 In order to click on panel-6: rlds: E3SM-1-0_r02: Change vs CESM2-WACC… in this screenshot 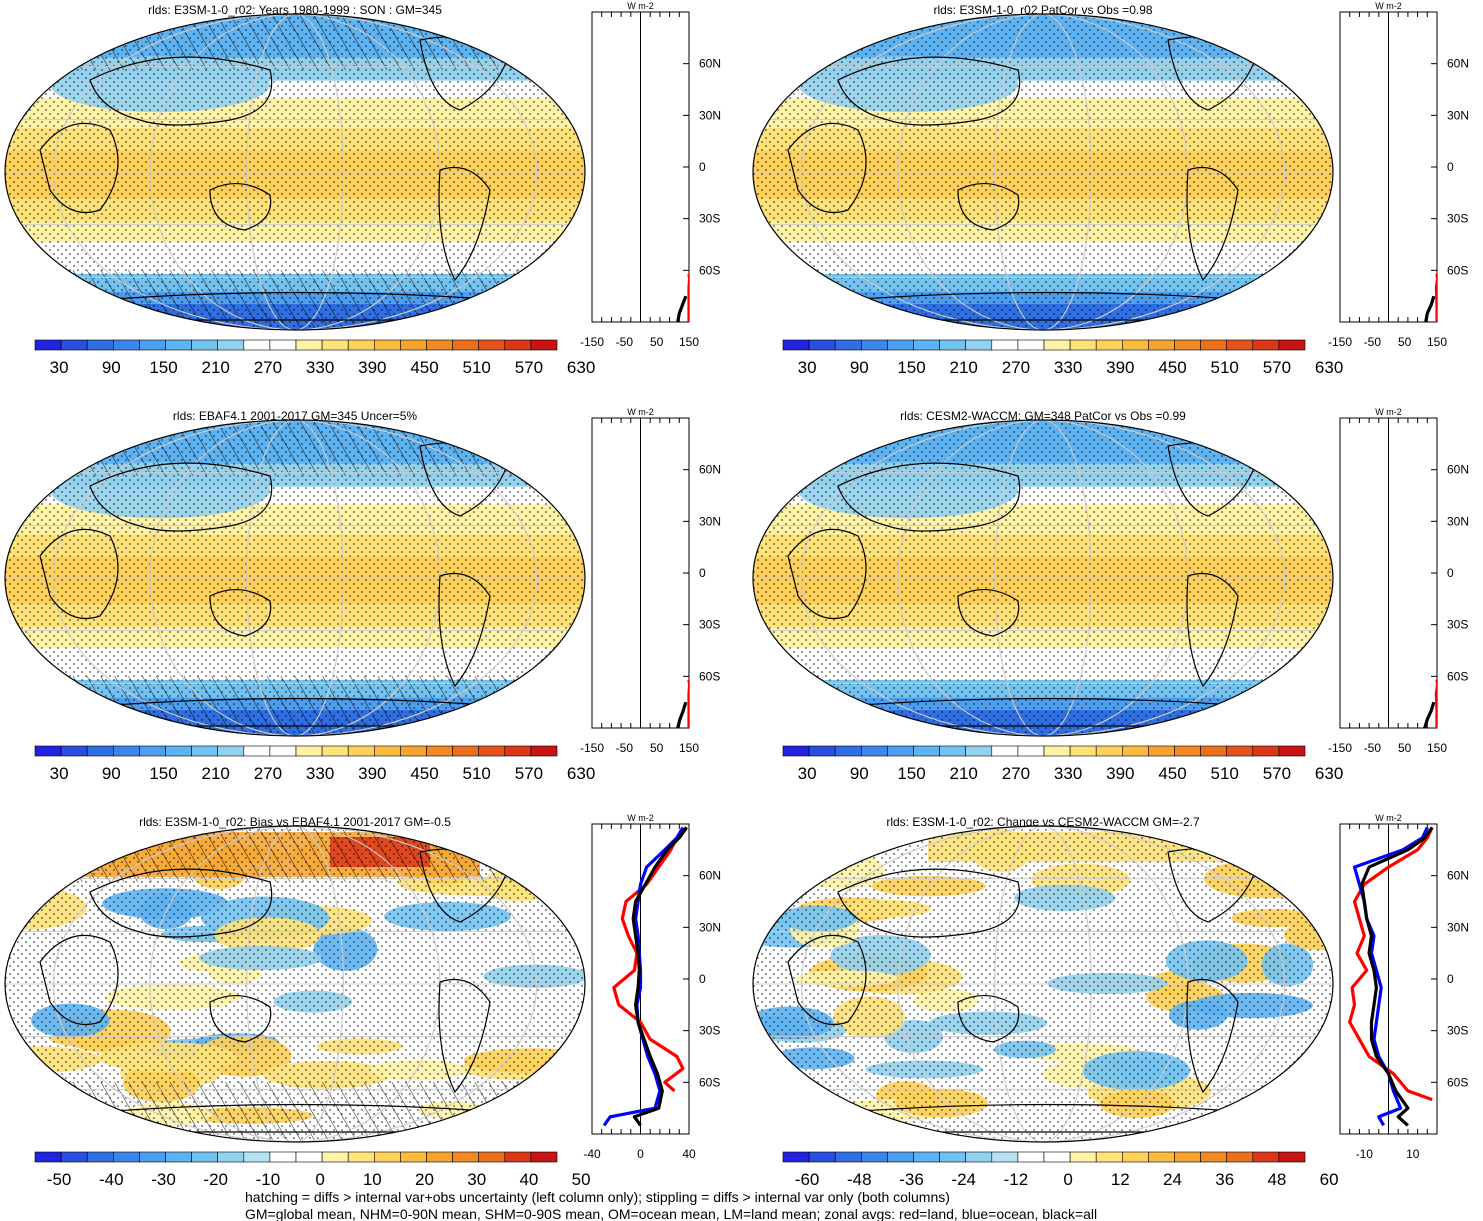, I will do `click(1110, 1001)`.